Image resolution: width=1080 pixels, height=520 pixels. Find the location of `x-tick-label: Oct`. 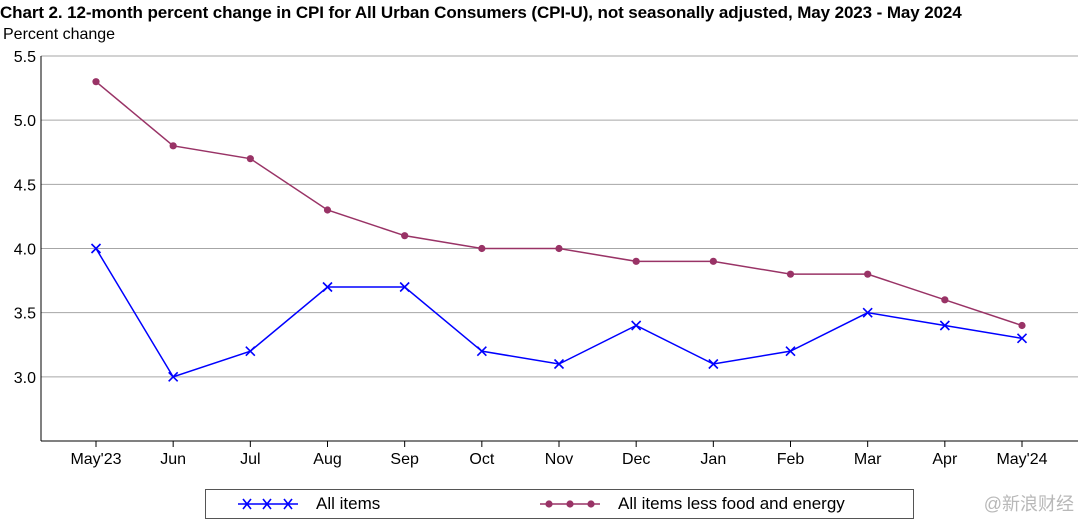

x-tick-label: Oct is located at coordinates (481, 459).